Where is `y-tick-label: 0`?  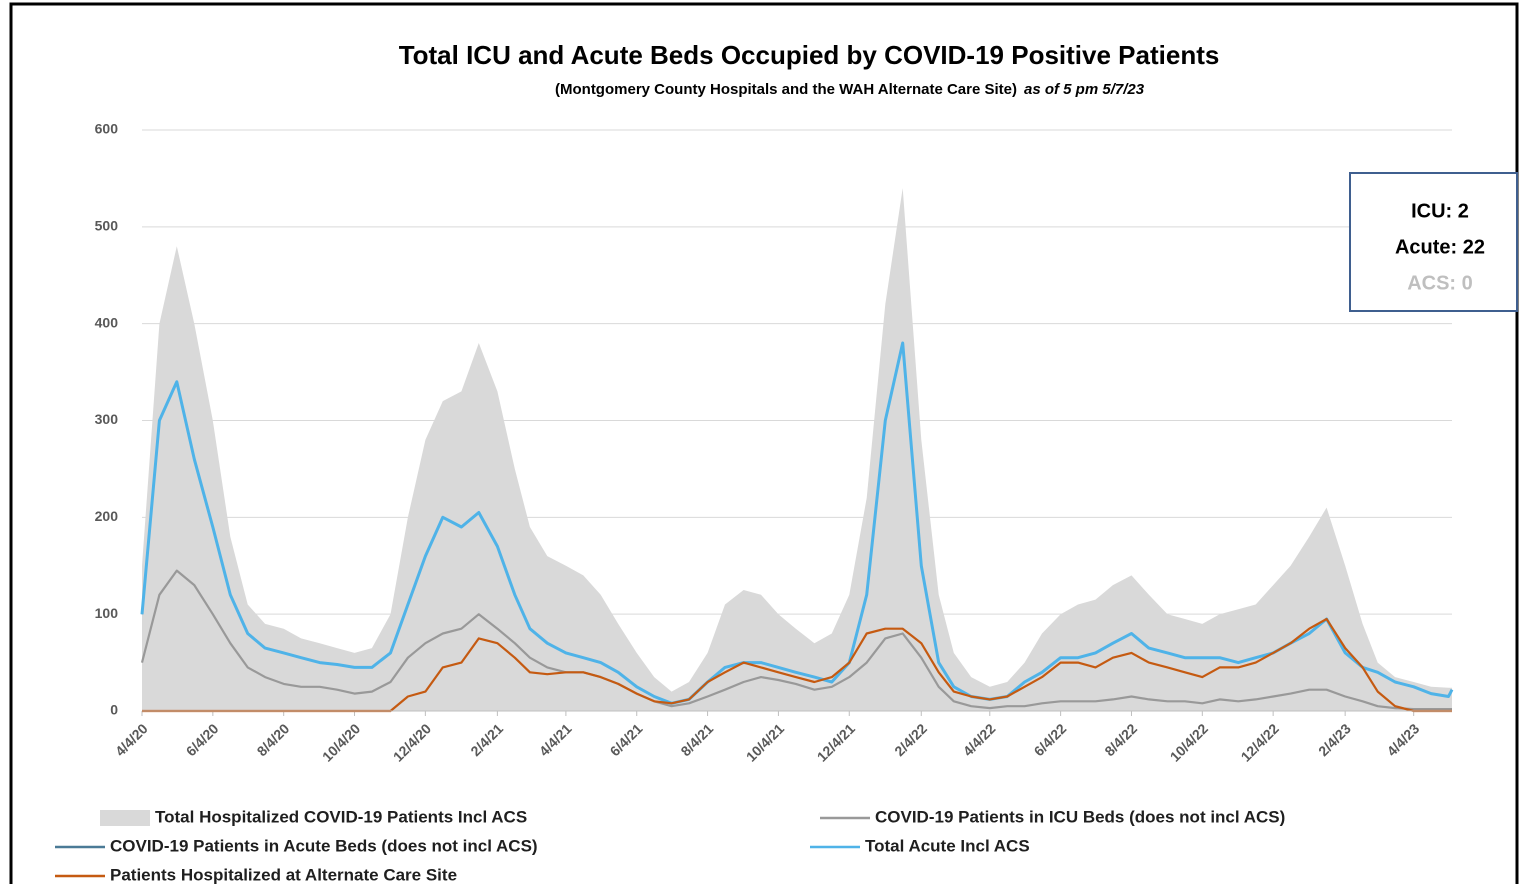 y-tick-label: 0 is located at coordinates (114, 710).